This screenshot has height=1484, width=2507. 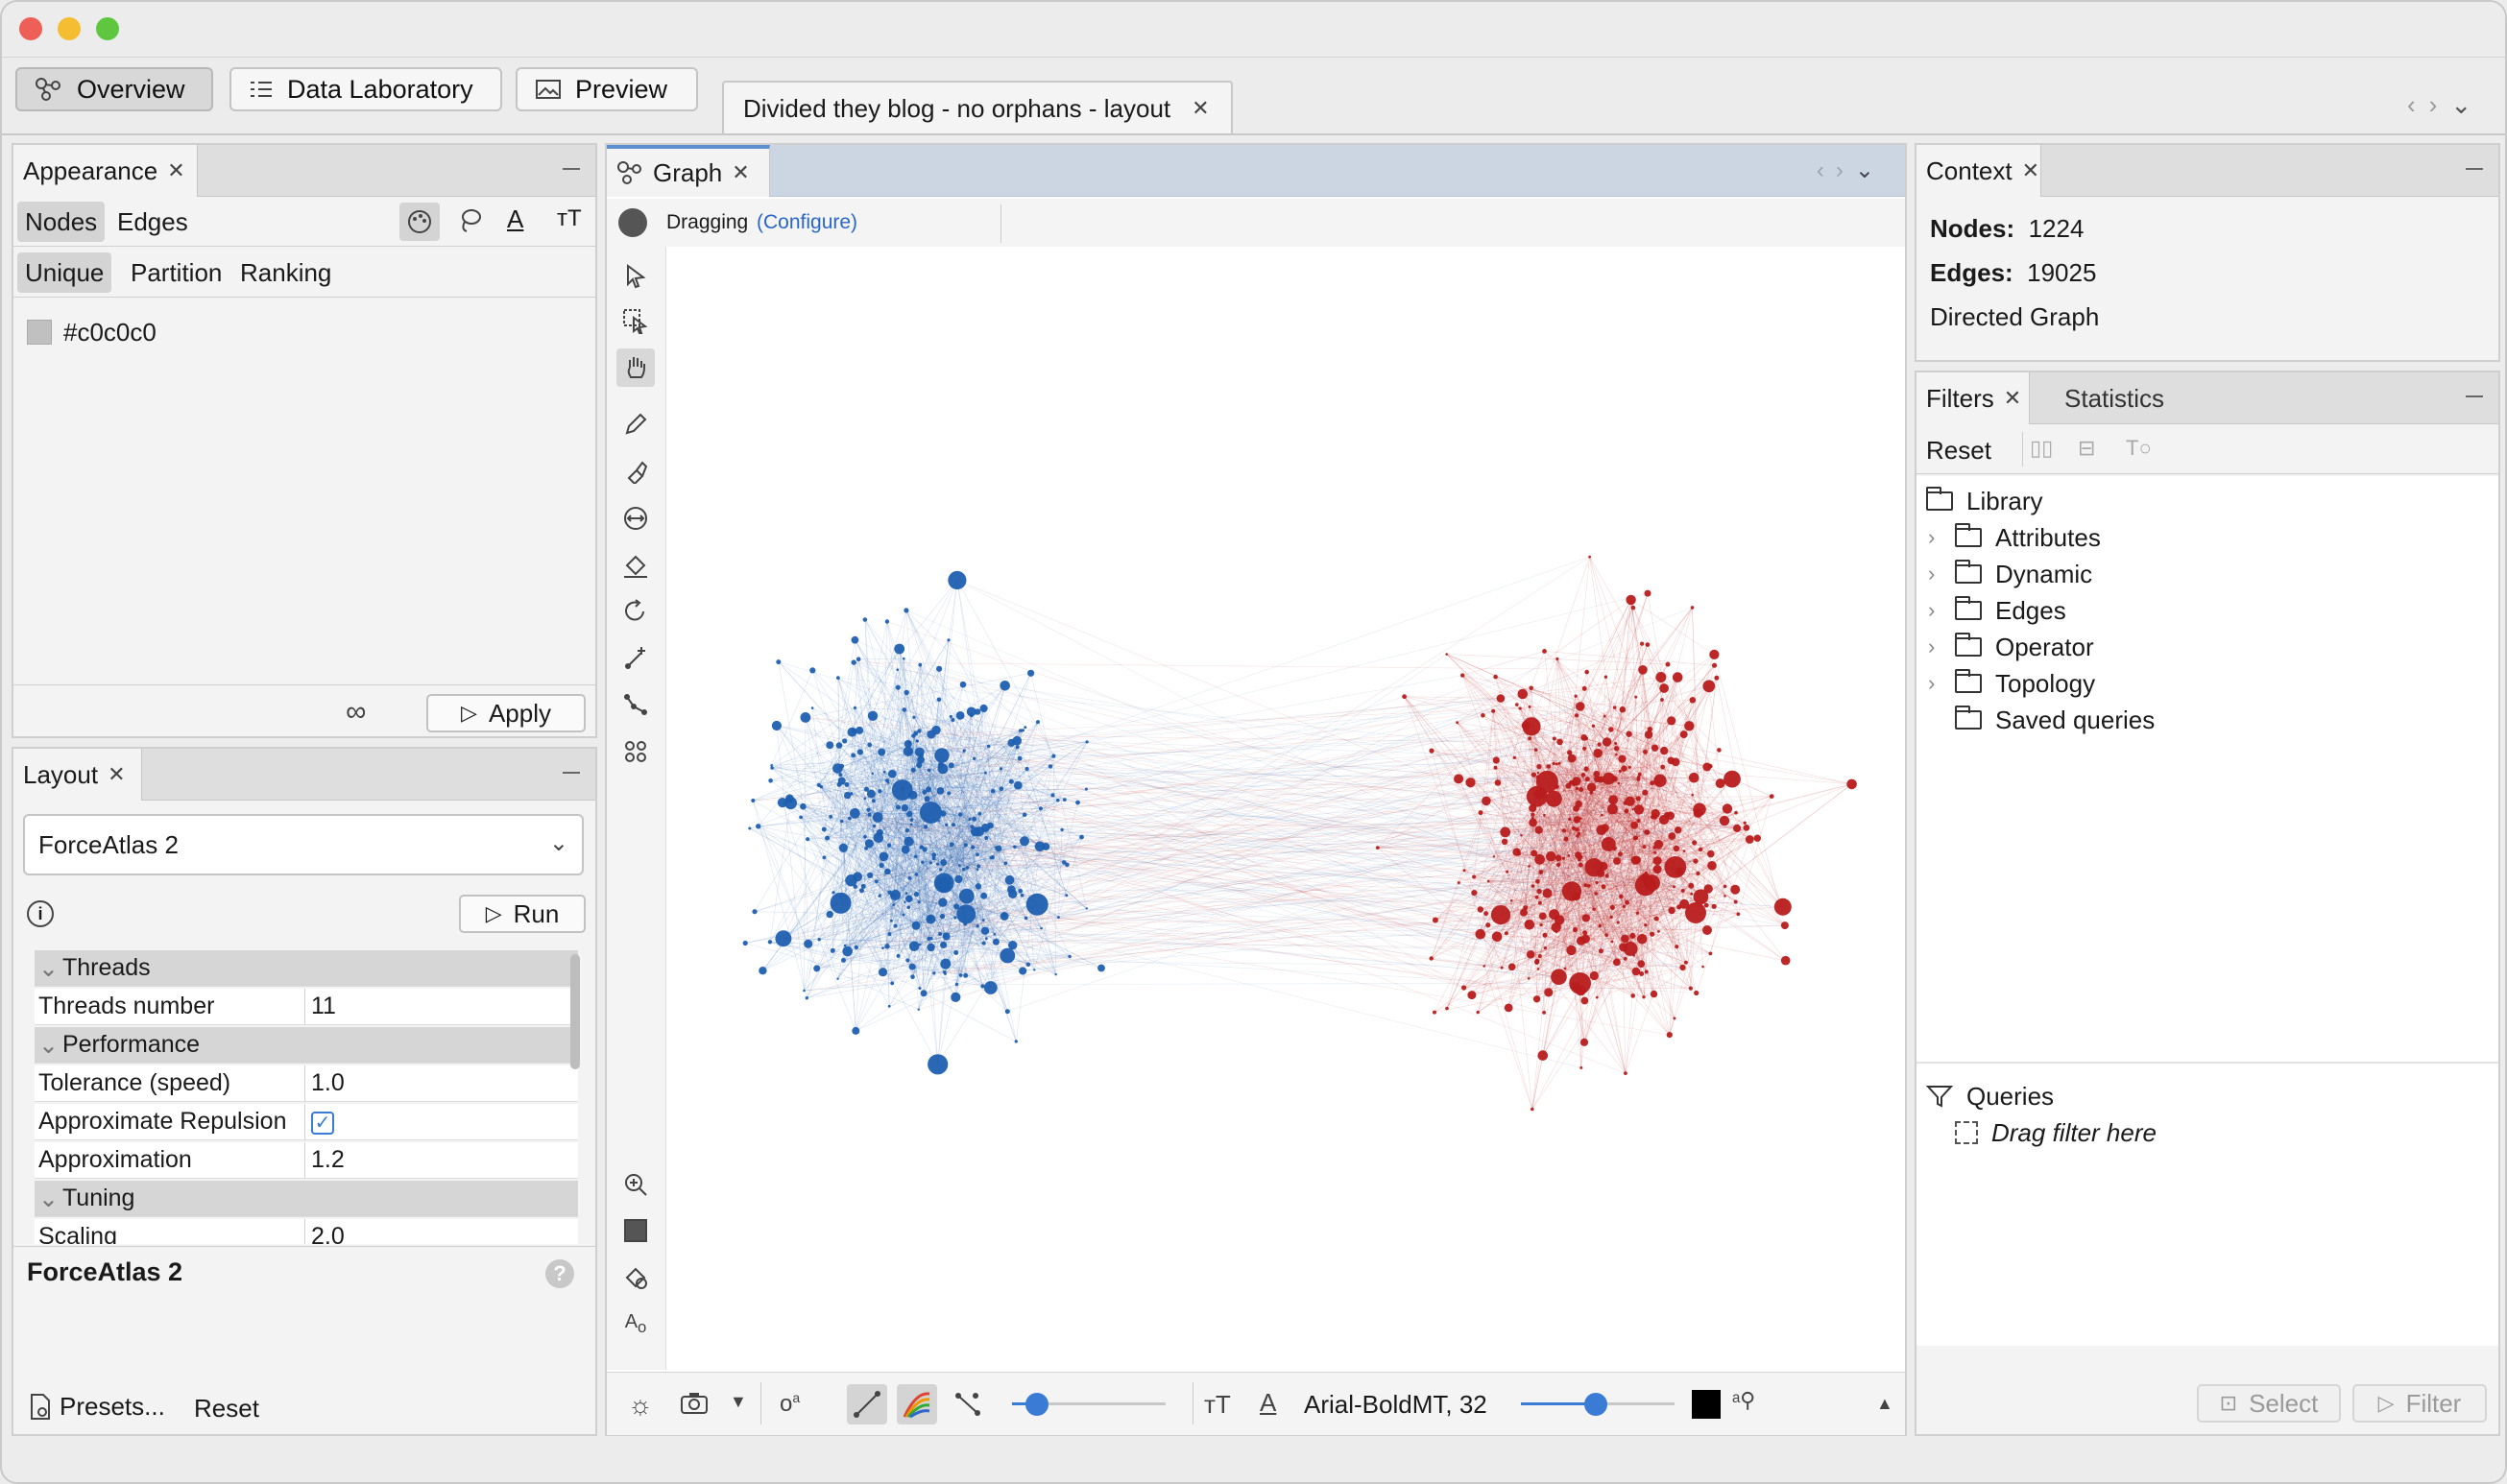 What do you see at coordinates (1973, 398) in the screenshot?
I see `filters-tab: Filters ✕` at bounding box center [1973, 398].